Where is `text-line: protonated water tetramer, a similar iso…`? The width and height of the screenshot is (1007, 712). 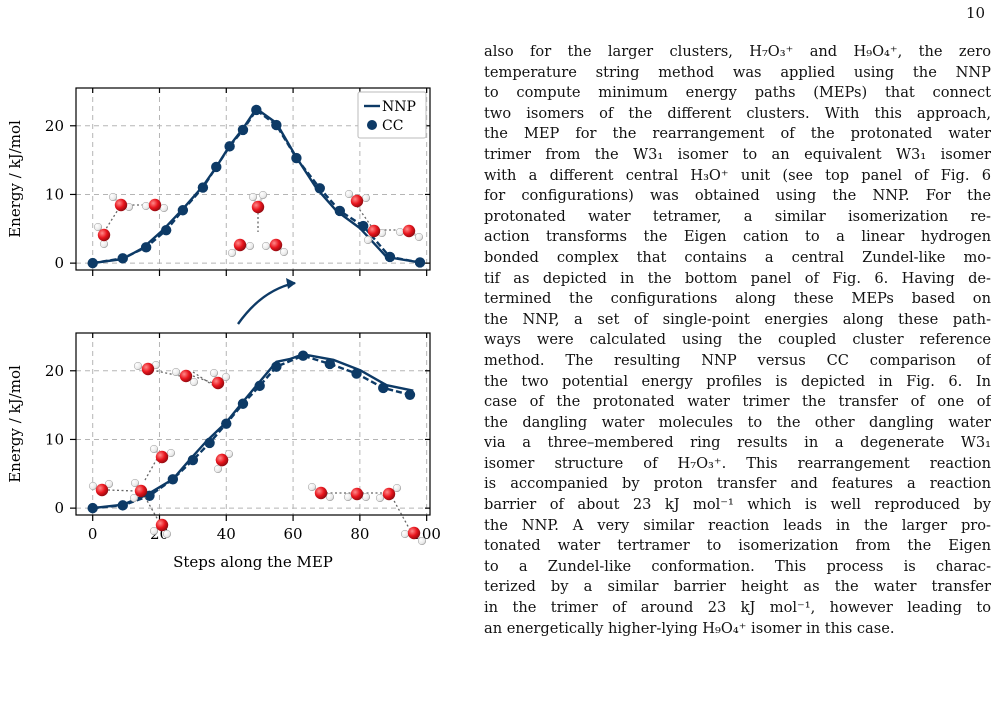 text-line: protonated water tetramer, a similar iso… is located at coordinates (737, 216).